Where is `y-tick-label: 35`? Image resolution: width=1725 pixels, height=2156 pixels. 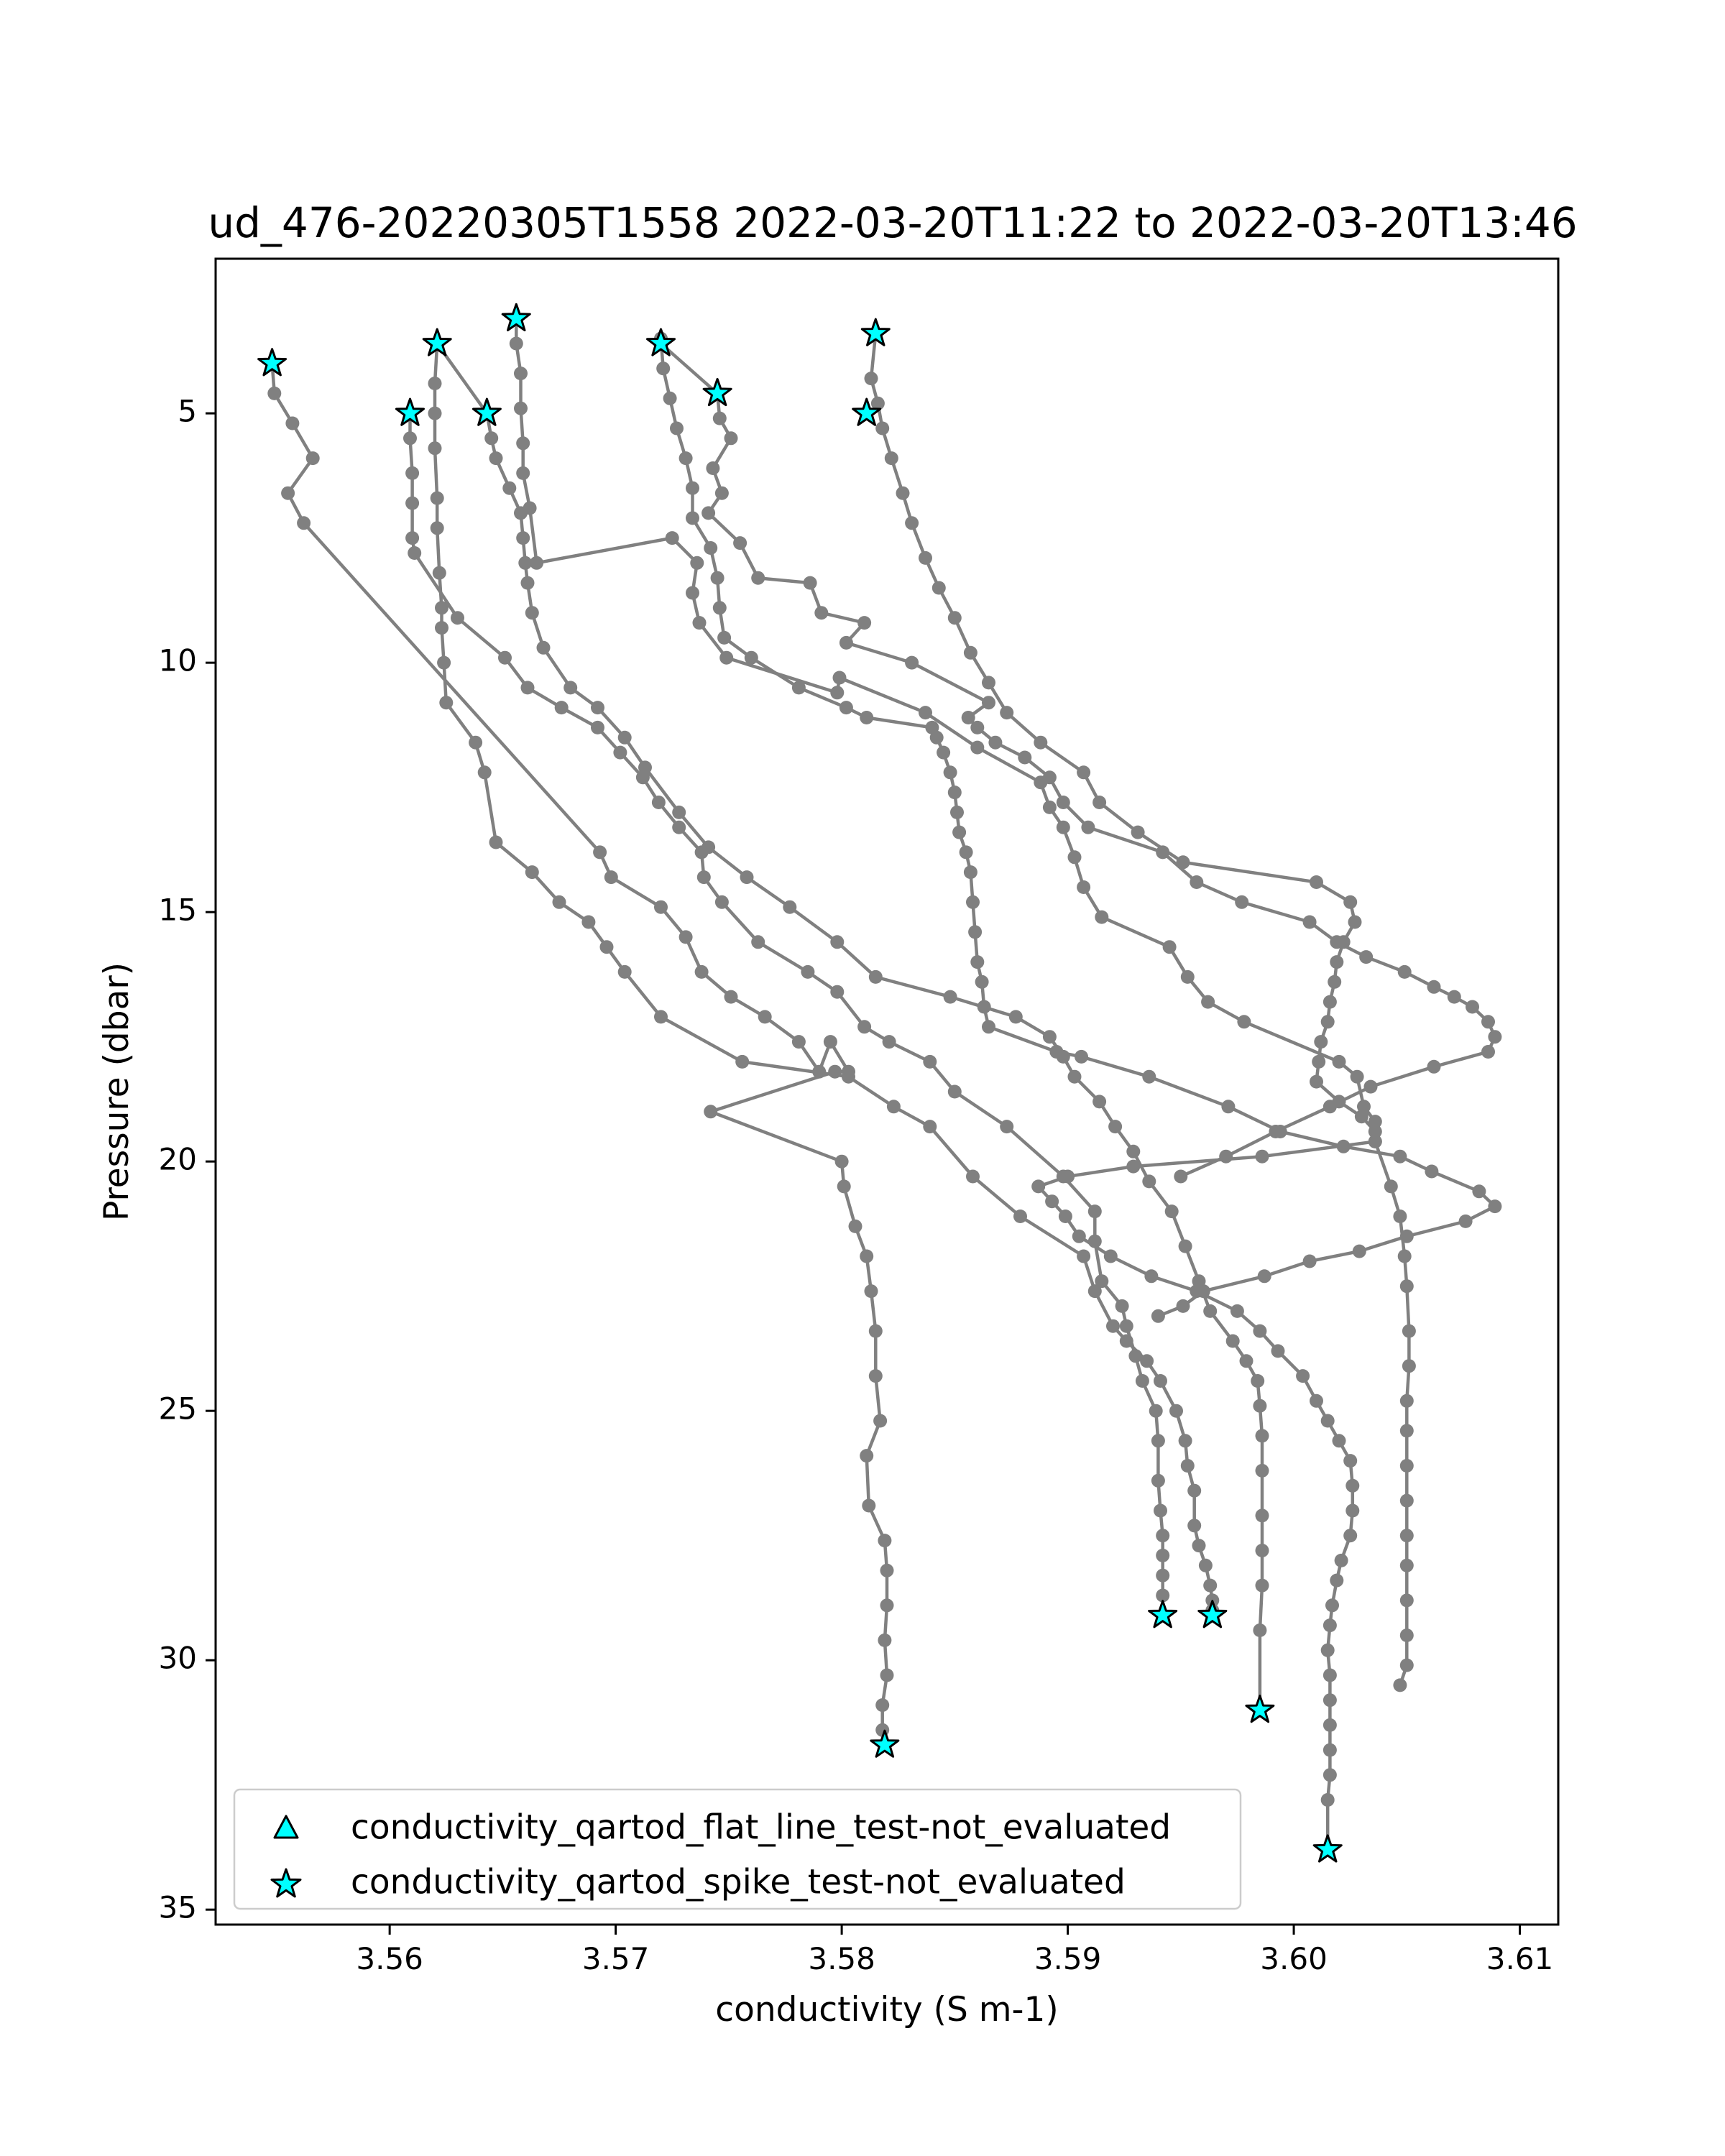 y-tick-label: 35 is located at coordinates (178, 1907).